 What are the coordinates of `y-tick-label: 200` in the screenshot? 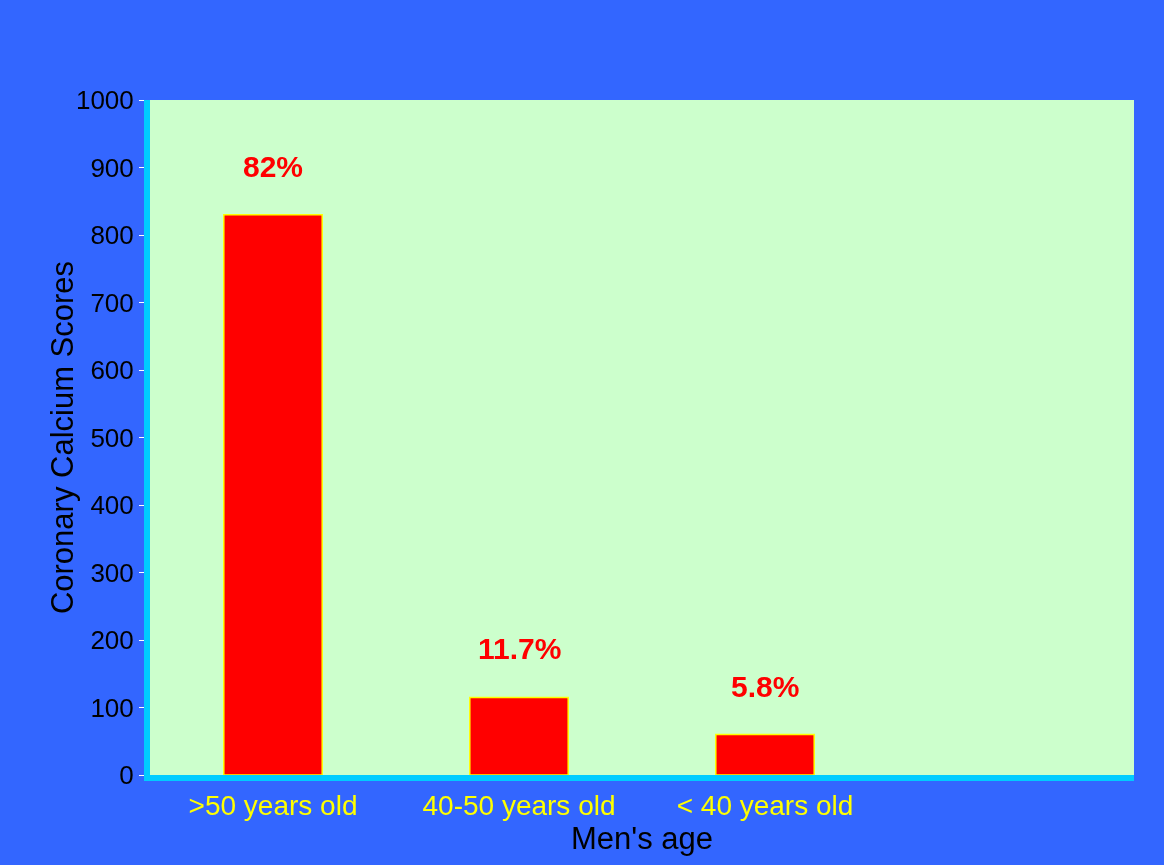 It's located at (112, 640).